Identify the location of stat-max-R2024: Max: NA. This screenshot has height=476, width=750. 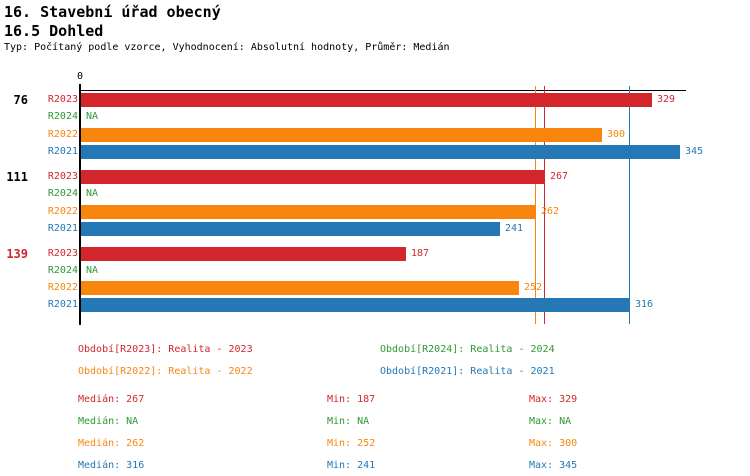
(550, 421).